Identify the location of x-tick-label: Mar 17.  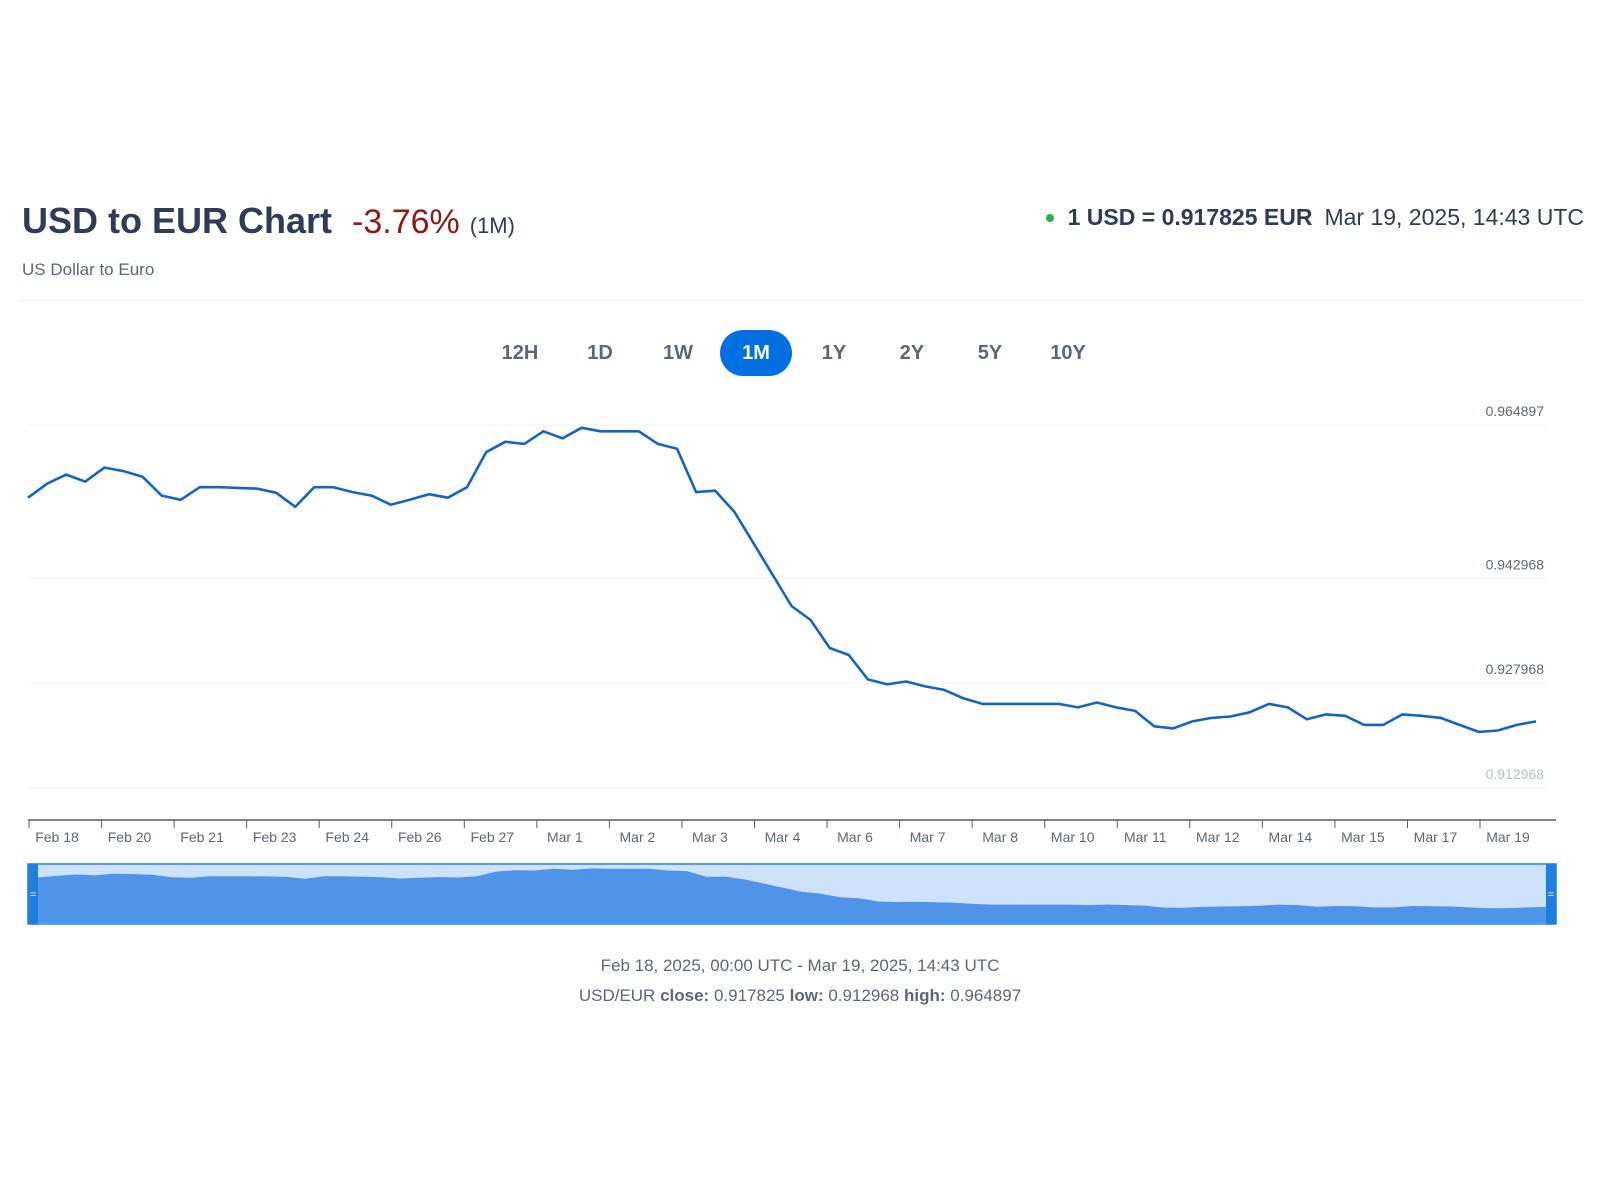
(1436, 837).